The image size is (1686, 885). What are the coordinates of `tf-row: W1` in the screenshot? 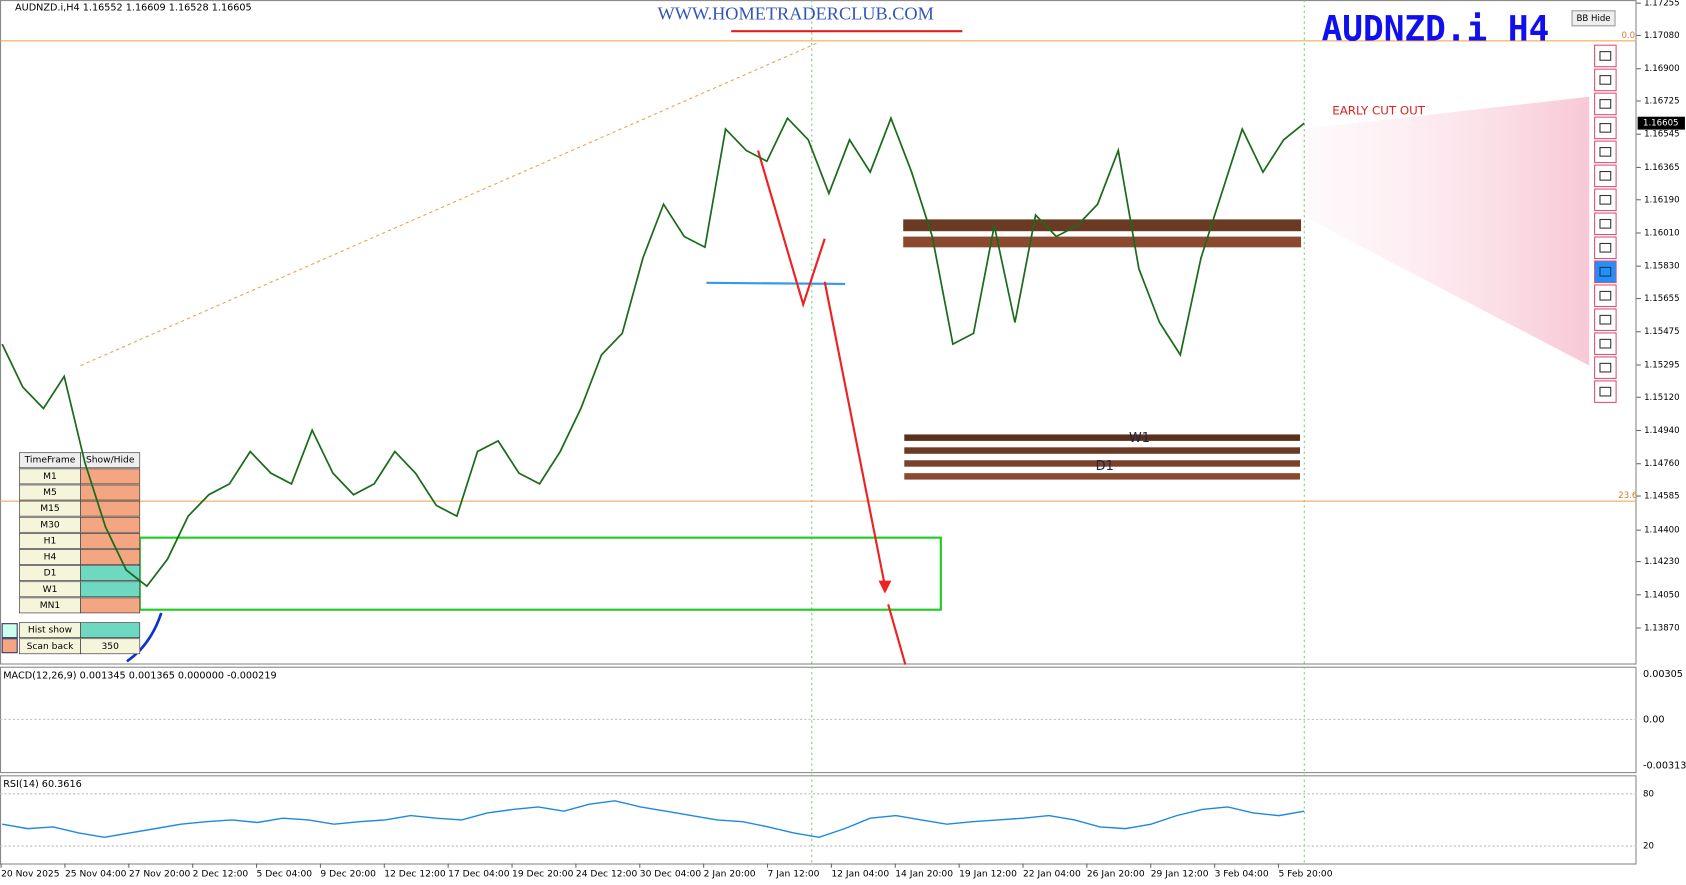 It's located at (50, 590).